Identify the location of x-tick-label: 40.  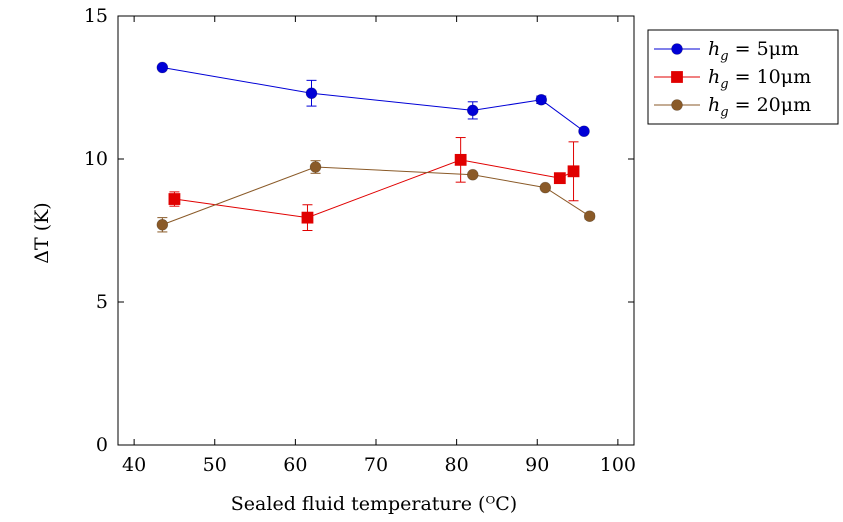
(134, 465).